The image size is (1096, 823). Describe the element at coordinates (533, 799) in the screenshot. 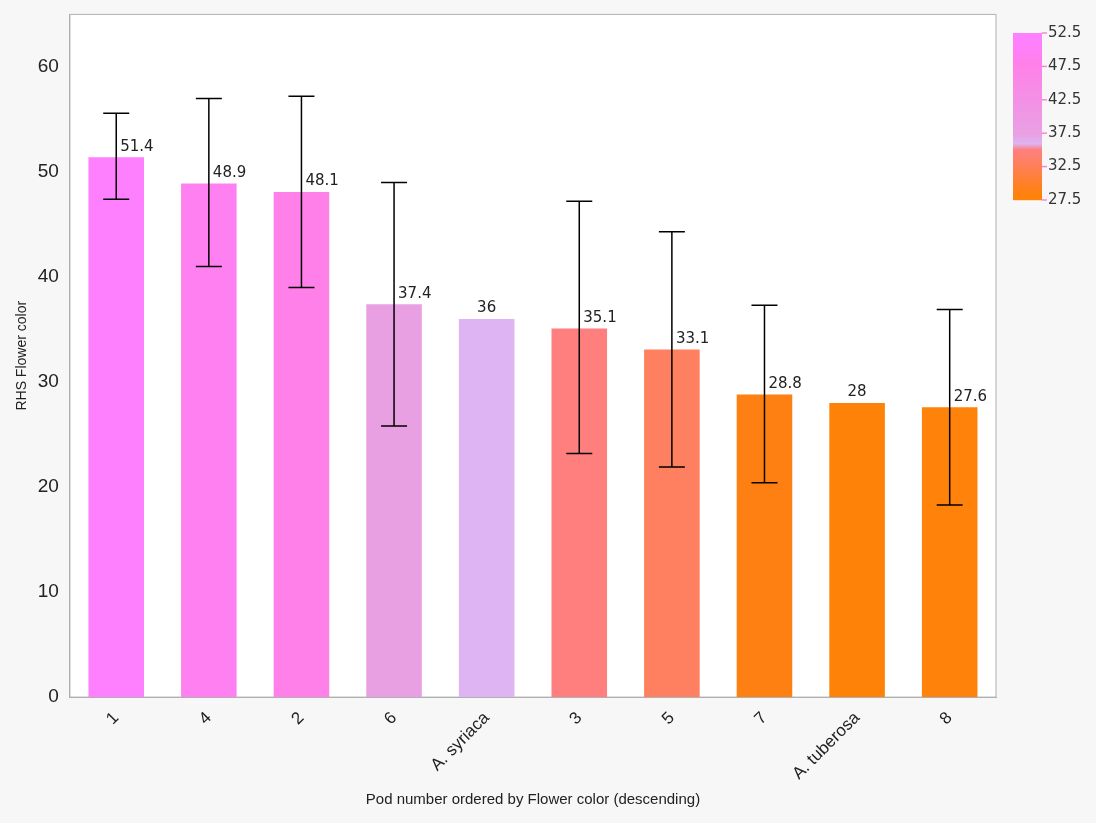

I see `x-axis-title: Pod number ordered by Flower color (descending)` at that location.